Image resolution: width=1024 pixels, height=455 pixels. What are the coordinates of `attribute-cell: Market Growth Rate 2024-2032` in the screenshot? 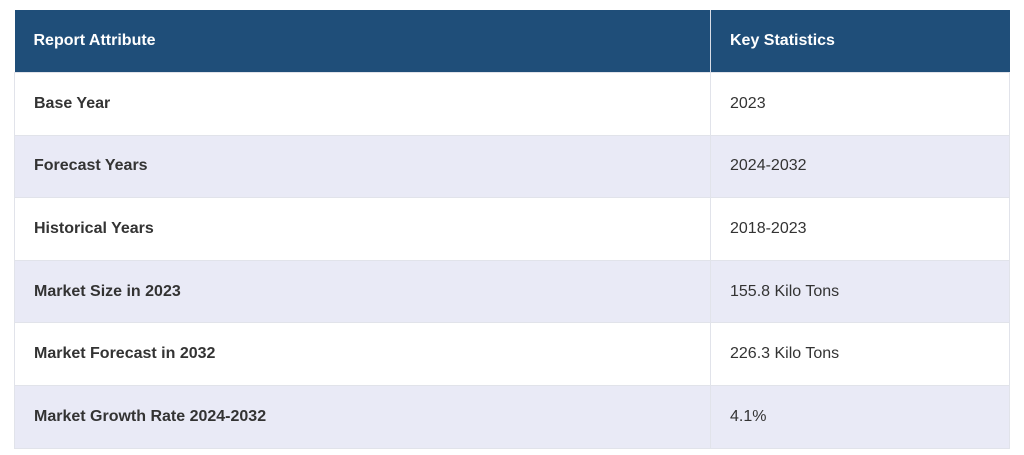 It's located at (362, 417).